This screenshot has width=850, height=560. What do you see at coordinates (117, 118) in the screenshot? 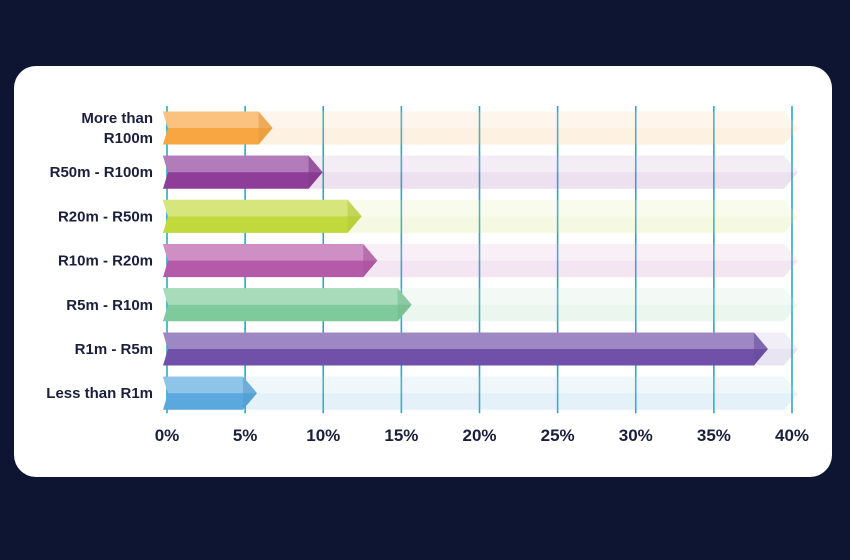
I see `category-label: More than` at bounding box center [117, 118].